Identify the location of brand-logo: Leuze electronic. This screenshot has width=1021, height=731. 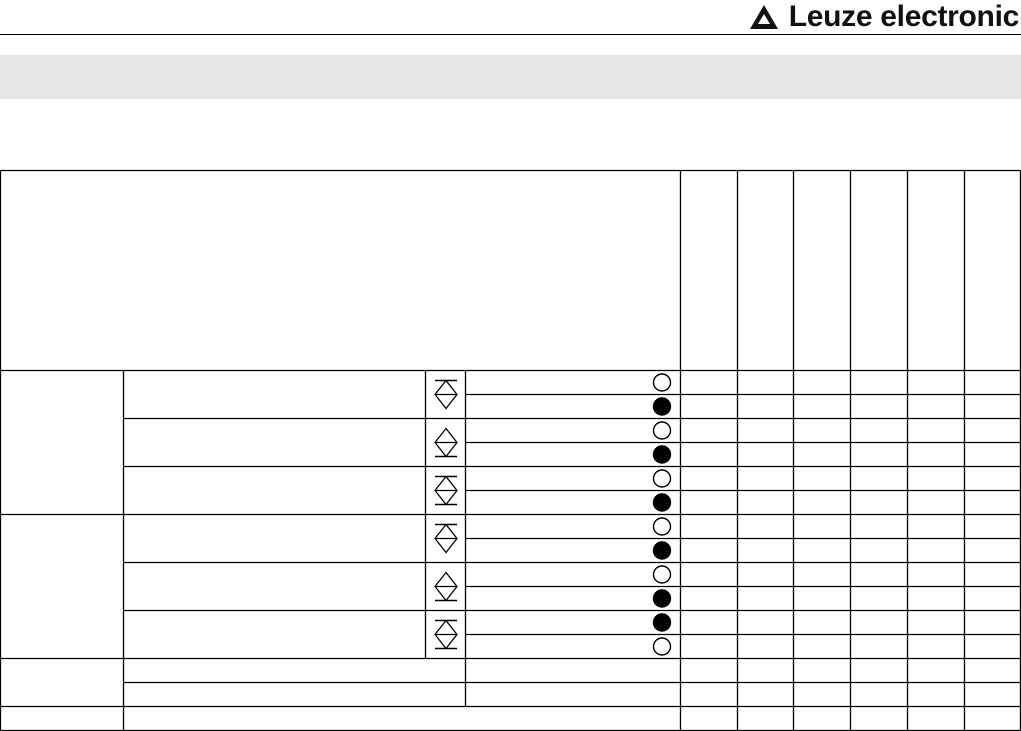
(884, 17).